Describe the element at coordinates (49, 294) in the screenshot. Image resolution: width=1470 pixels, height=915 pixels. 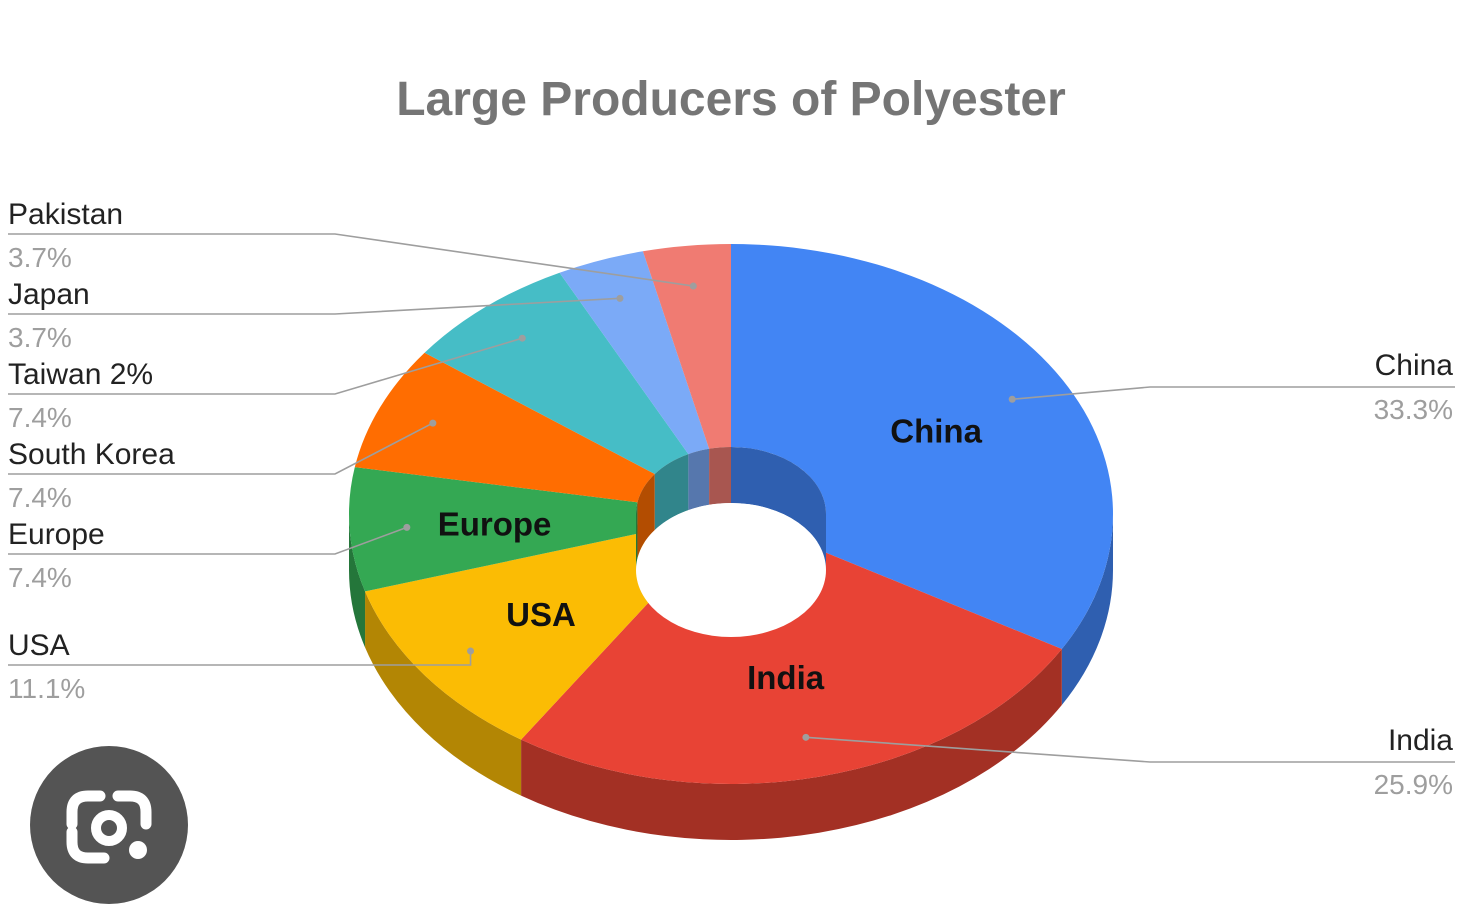
I see `label-japan: Japan` at that location.